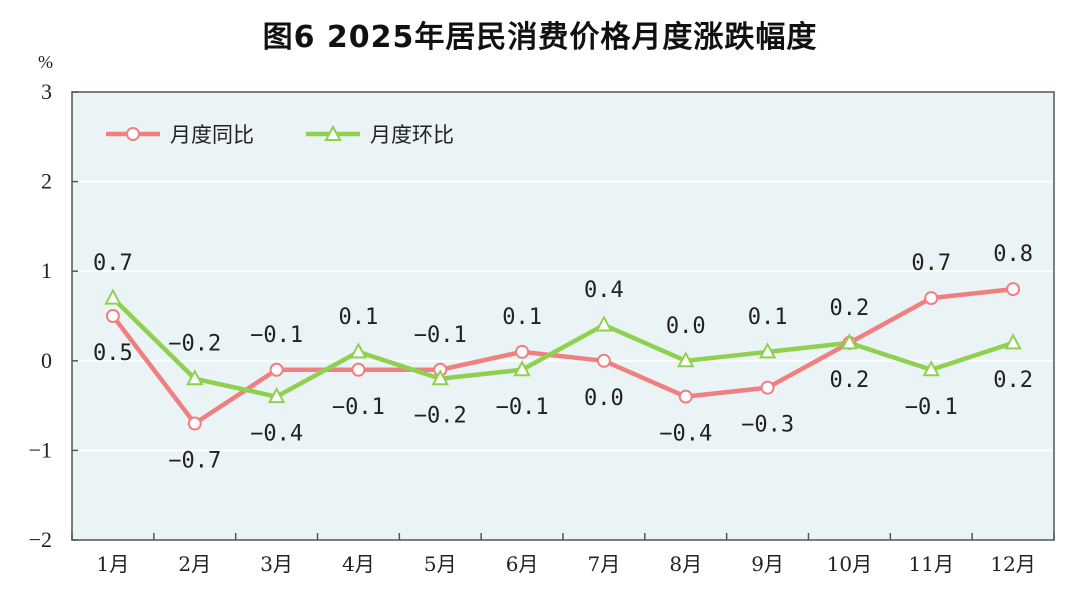  What do you see at coordinates (113, 263) in the screenshot?
I see `data-label-series-2: 0.7` at bounding box center [113, 263].